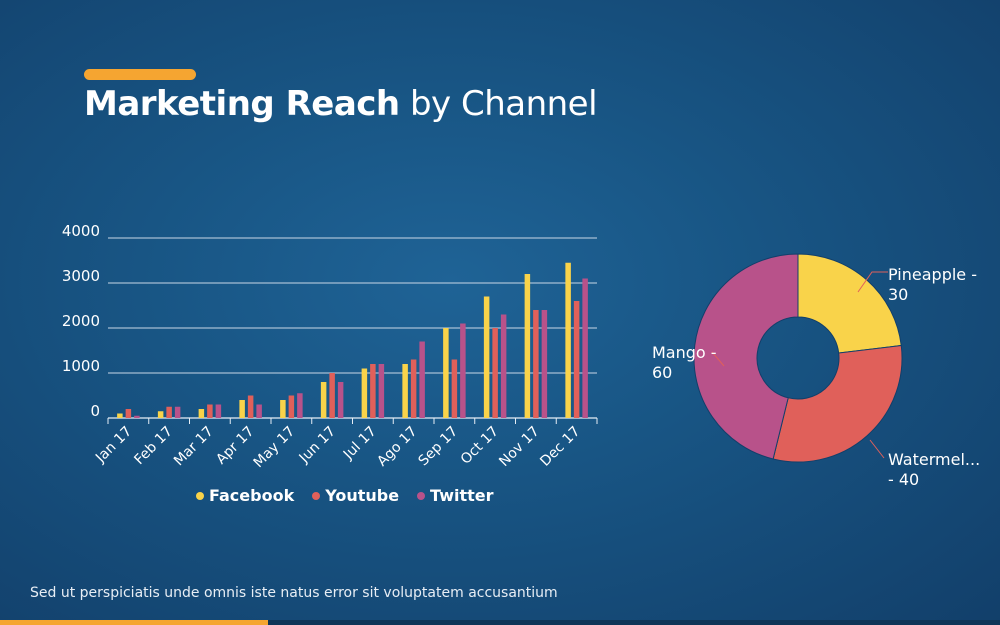 This screenshot has width=1000, height=625. I want to click on x-tick-label: Oct 17, so click(480, 446).